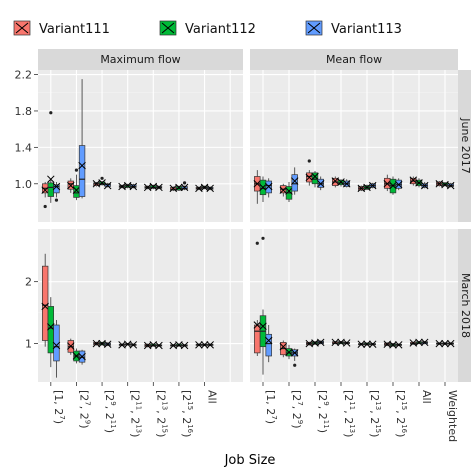 The width and height of the screenshot is (471, 476). I want to click on row-strip, so click(464, 146).